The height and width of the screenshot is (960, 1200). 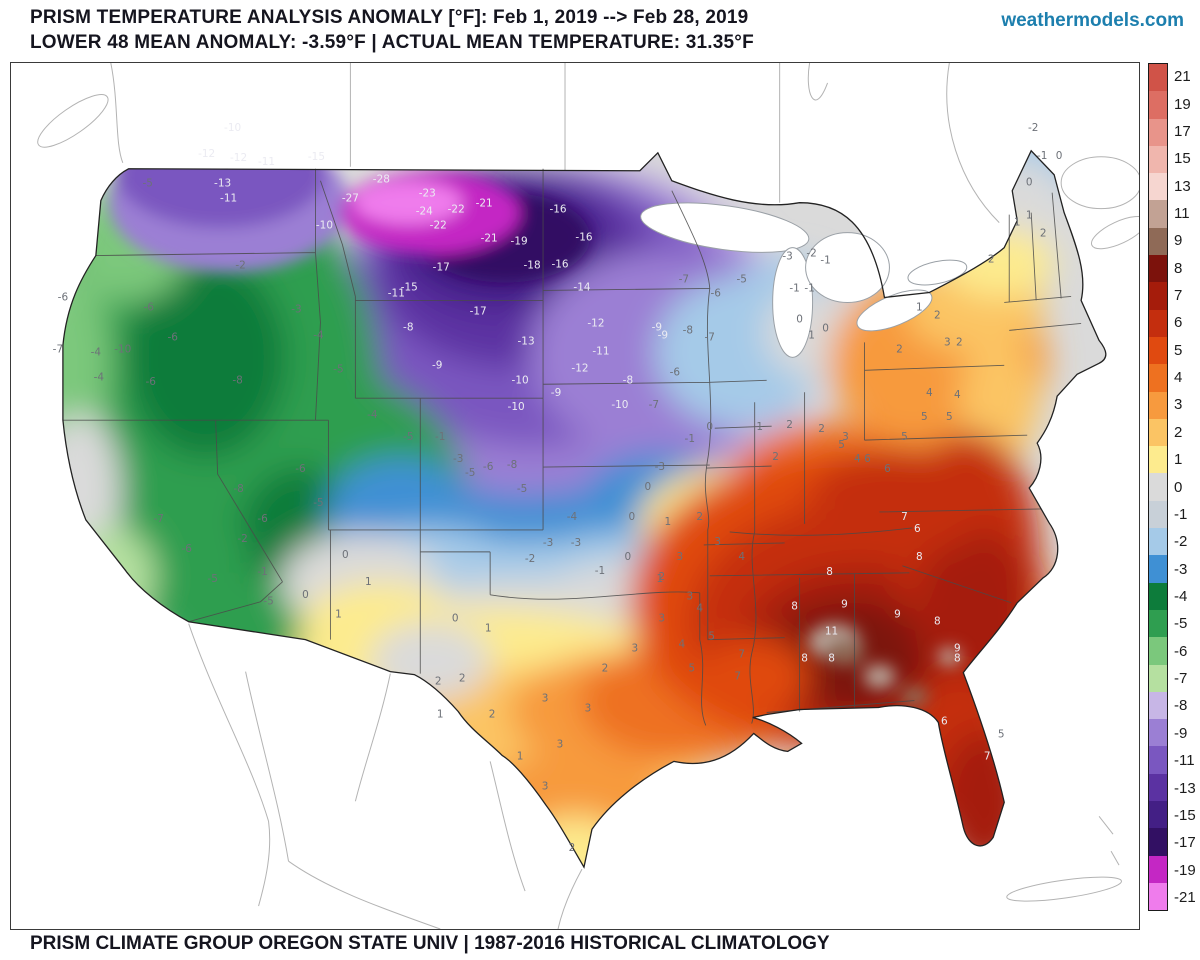 What do you see at coordinates (557, 210) in the screenshot?
I see `anomaly-value-label: -16` at bounding box center [557, 210].